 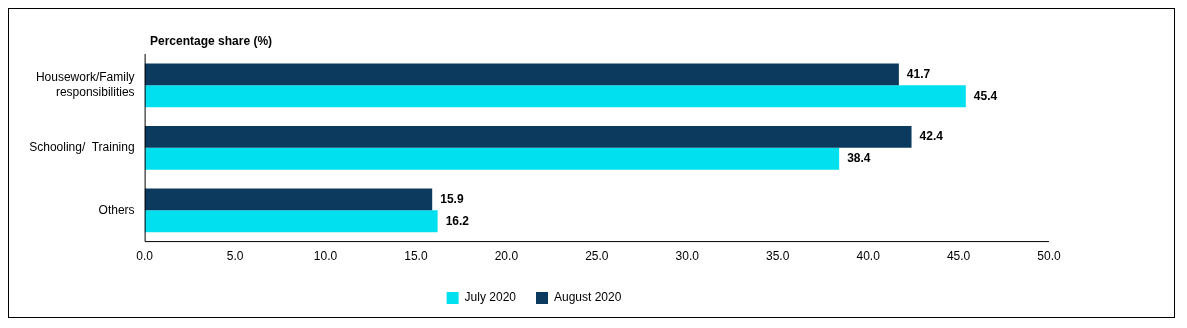 What do you see at coordinates (416, 256) in the screenshot?
I see `x-tick-label: 15.0` at bounding box center [416, 256].